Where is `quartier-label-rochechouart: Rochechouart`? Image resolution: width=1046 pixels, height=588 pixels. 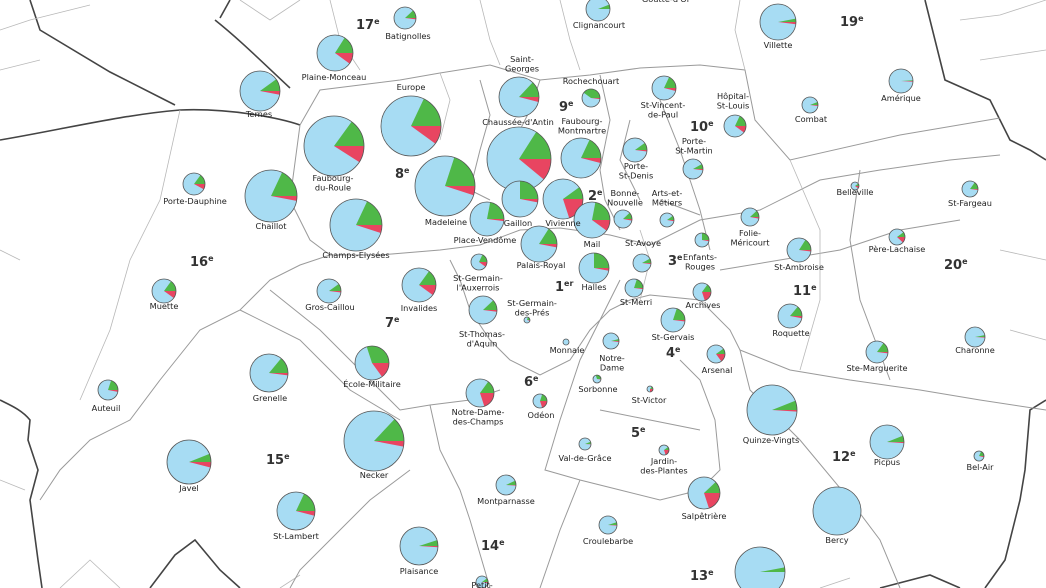
quartier-label-rochechouart: Rochechouart is located at coordinates (591, 81).